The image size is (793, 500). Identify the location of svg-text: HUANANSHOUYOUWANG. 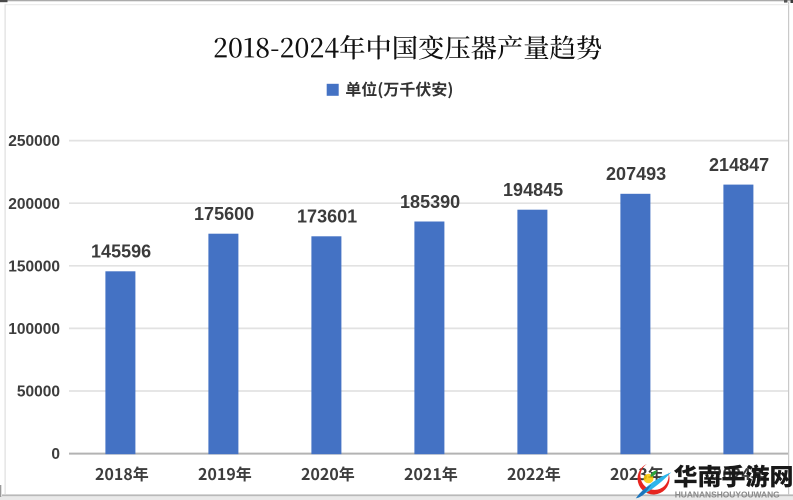
(727, 494).